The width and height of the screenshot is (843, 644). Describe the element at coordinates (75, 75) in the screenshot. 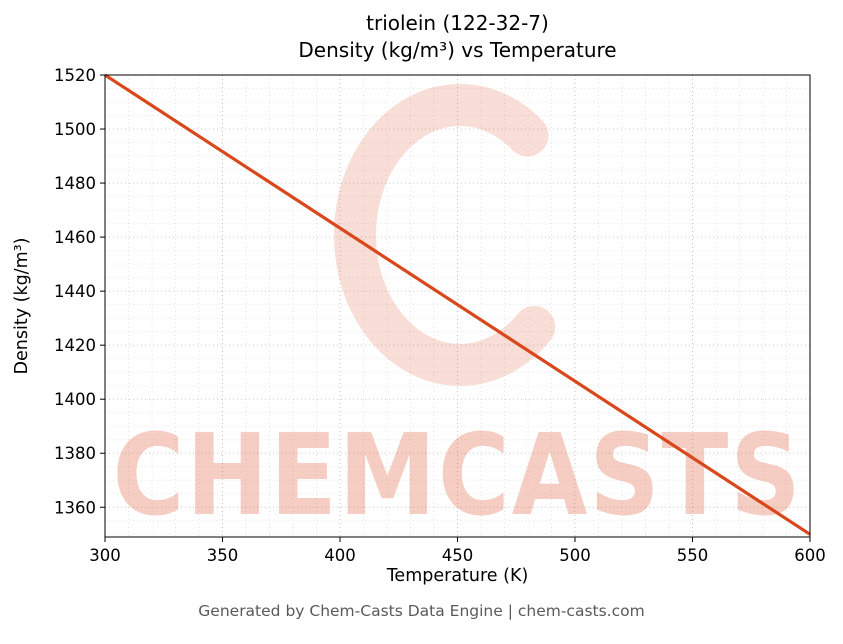

I see `y-tick-label: 1520` at that location.